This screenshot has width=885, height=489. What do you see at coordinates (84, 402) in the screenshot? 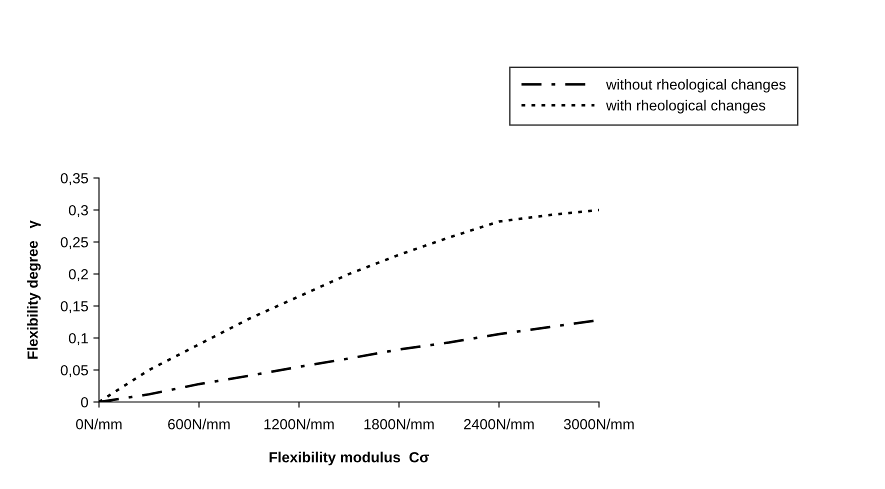
I see `y-tick-label: 0` at bounding box center [84, 402].